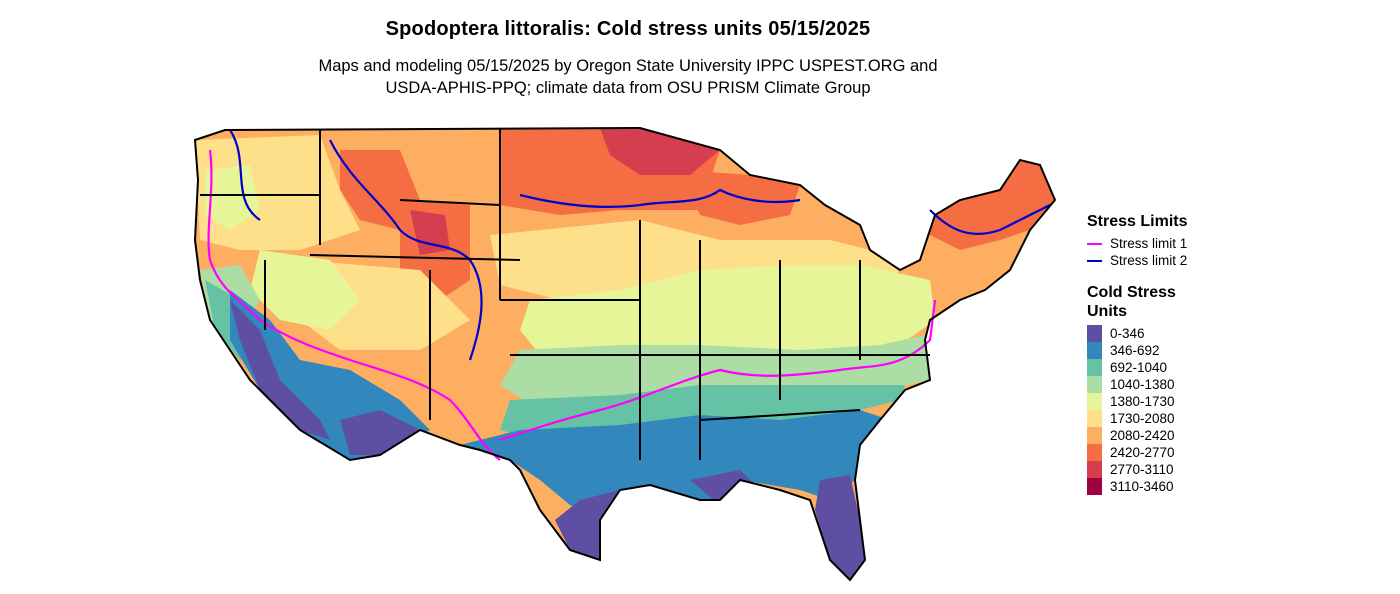  I want to click on stress-limit-1-swatch, so click(1094, 244).